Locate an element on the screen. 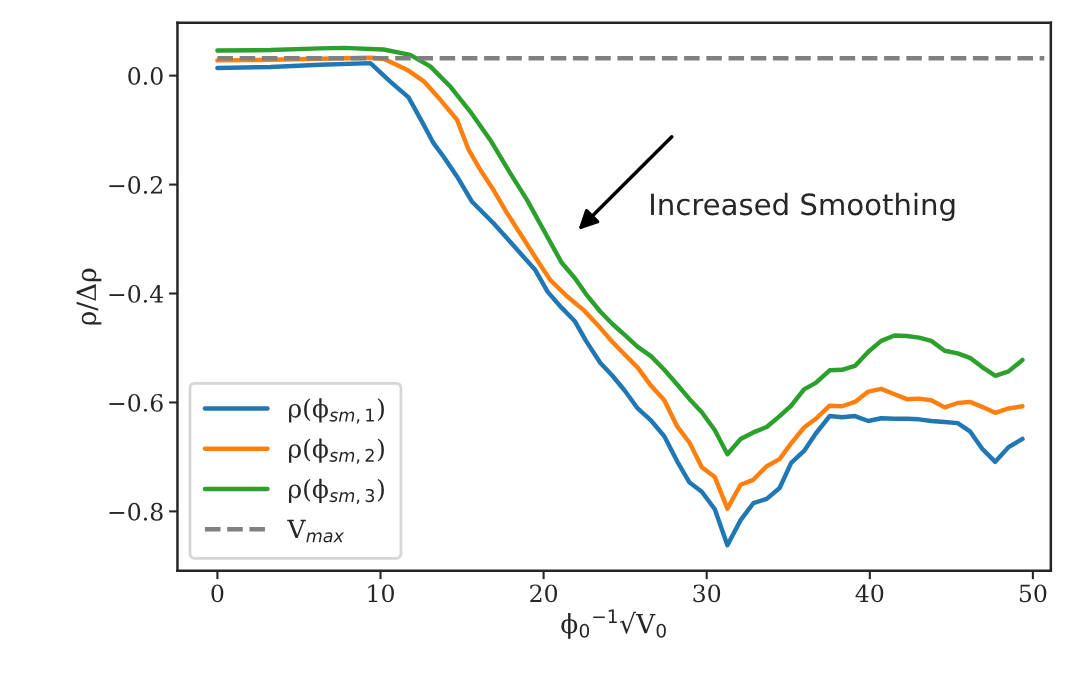 The height and width of the screenshot is (691, 1069). legend-label: V$_{max}$ is located at coordinates (316, 531).